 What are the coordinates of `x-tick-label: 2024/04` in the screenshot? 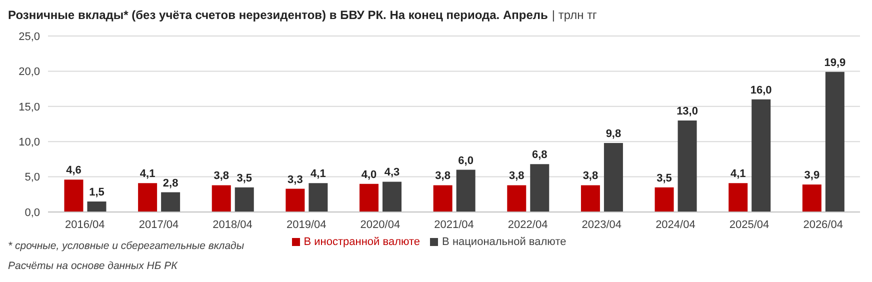 It's located at (676, 224).